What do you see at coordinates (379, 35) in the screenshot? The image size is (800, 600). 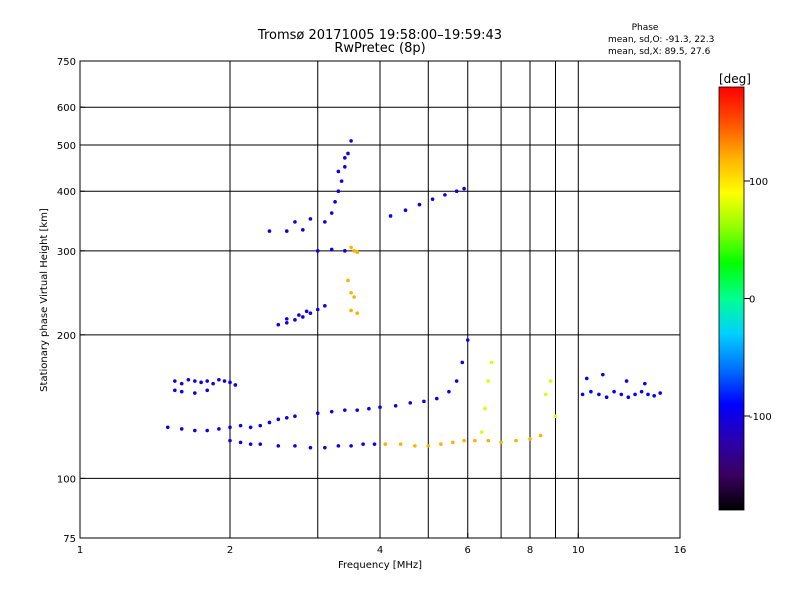 I see `chart-title-line1: Tromsø 20171005 19:58:00–19:59:43` at bounding box center [379, 35].